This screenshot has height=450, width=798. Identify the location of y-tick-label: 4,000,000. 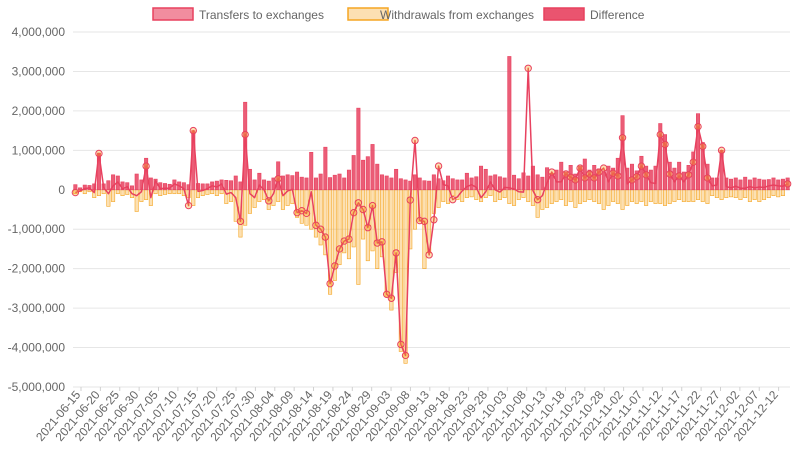
(39, 32).